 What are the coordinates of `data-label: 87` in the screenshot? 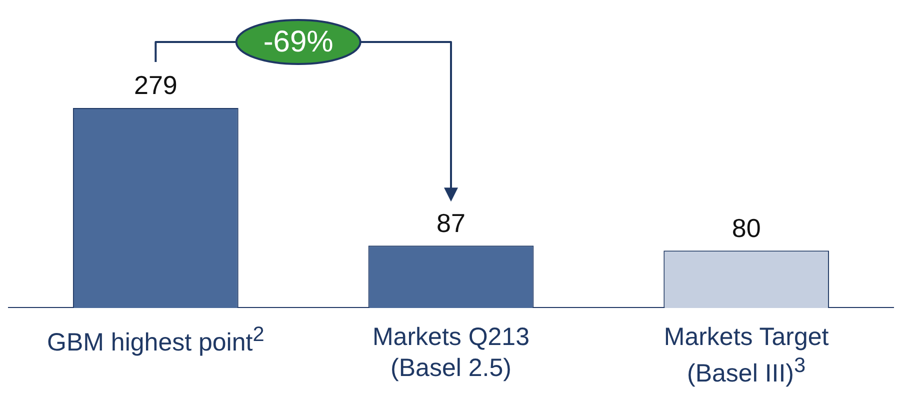 It's located at (451, 223).